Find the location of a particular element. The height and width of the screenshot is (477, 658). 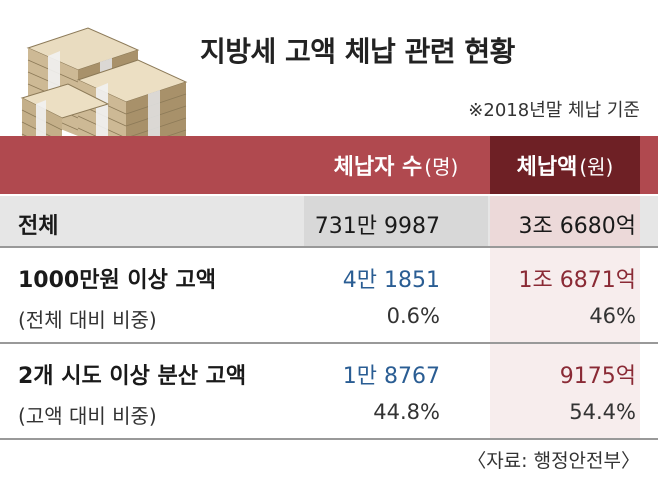

high-amount-amount-value: 1조 6871억 is located at coordinates (577, 280).